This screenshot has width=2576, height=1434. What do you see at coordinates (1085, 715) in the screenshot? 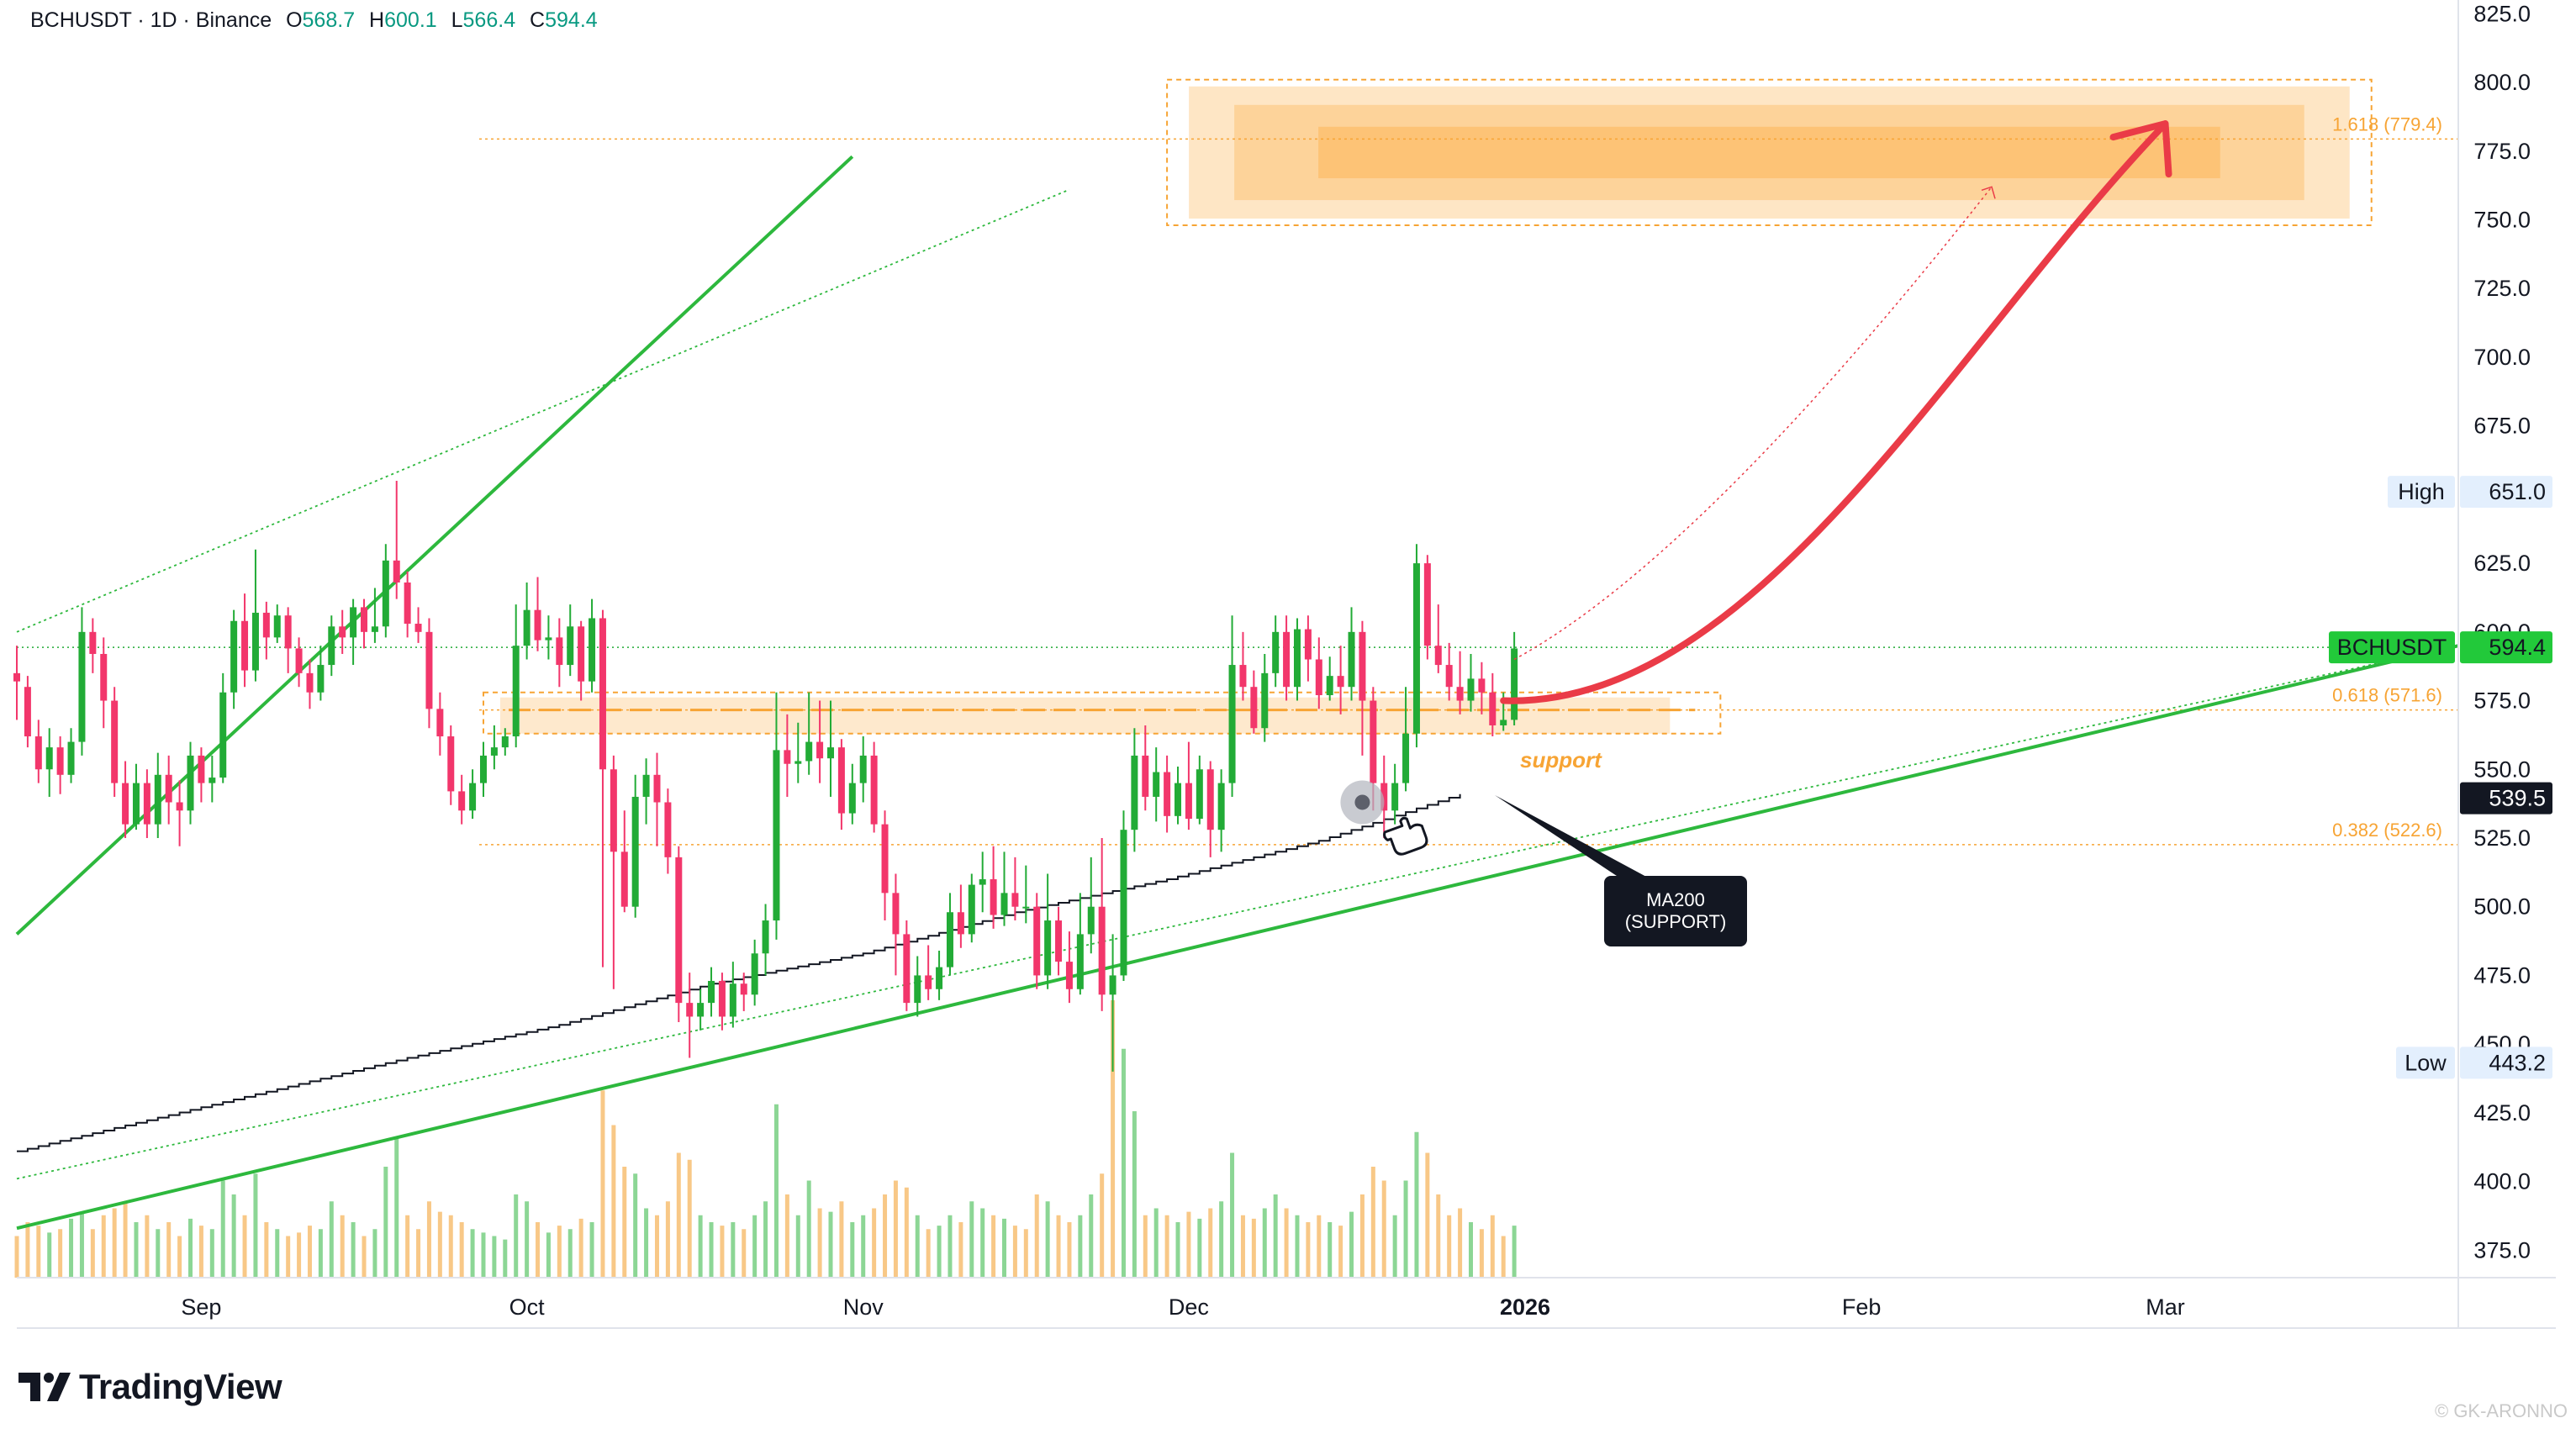
I see `support-zone-fill` at bounding box center [1085, 715].